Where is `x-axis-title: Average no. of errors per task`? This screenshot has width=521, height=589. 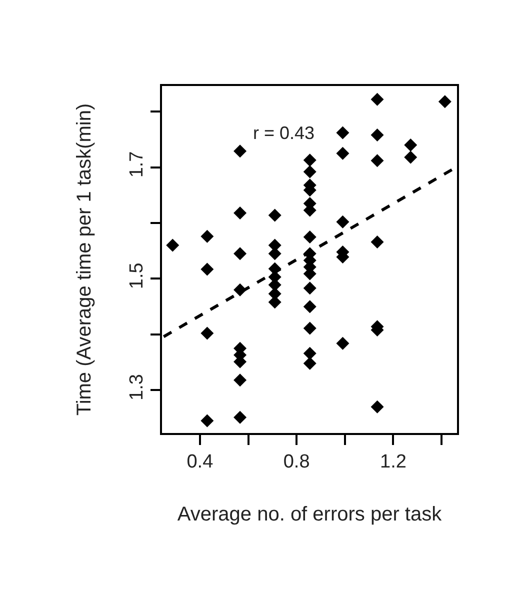
x-axis-title: Average no. of errors per task is located at coordinates (310, 515).